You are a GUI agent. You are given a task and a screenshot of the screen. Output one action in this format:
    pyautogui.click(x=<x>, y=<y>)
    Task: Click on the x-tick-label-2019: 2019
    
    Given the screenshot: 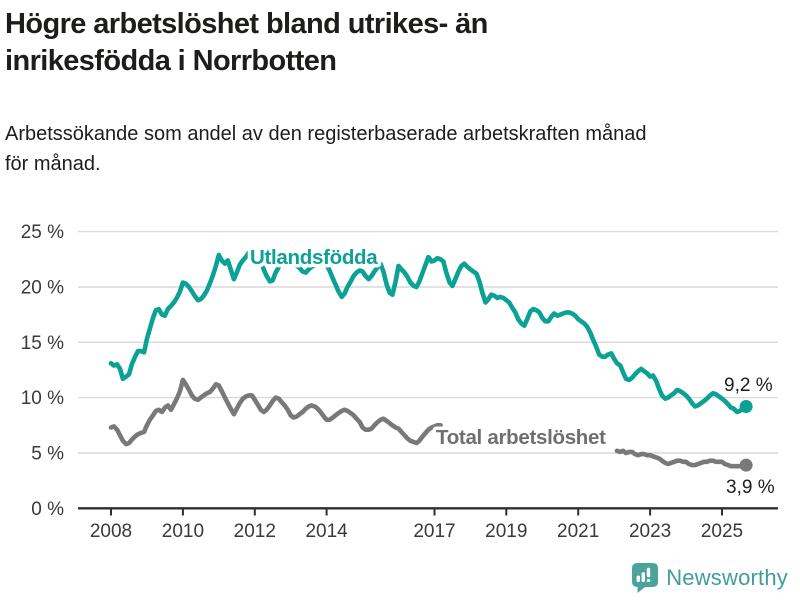 What is the action you would take?
    pyautogui.click(x=506, y=531)
    